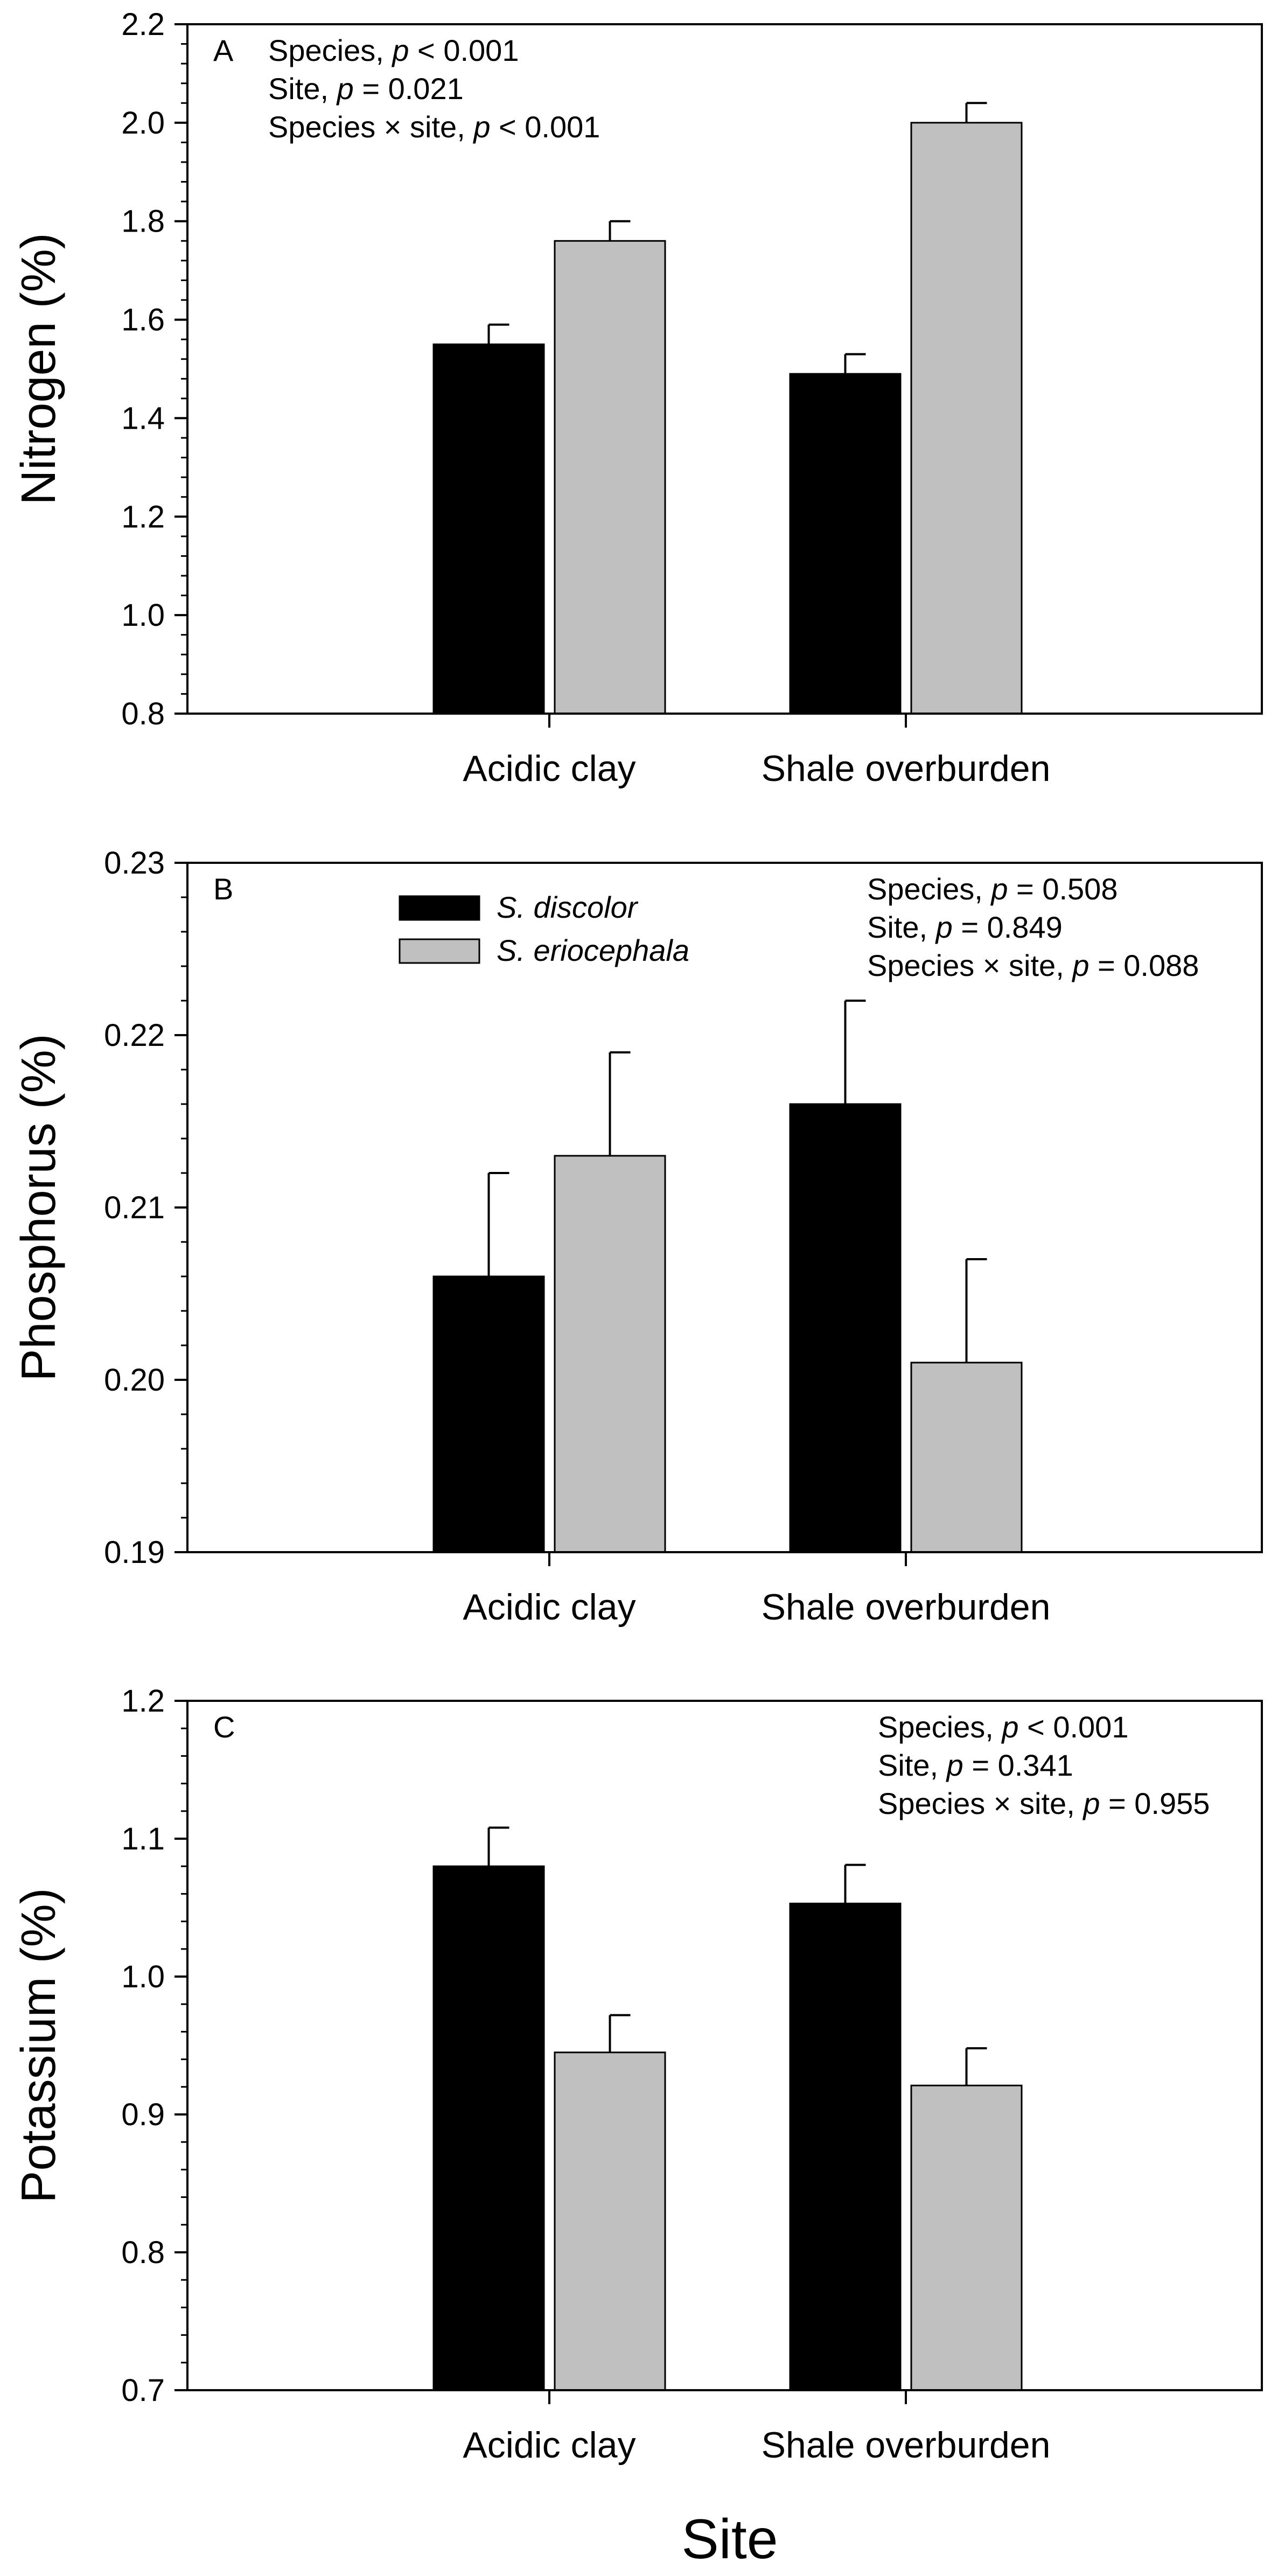  I want to click on stats-line: Species × site, p = 0.955, so click(1044, 1803).